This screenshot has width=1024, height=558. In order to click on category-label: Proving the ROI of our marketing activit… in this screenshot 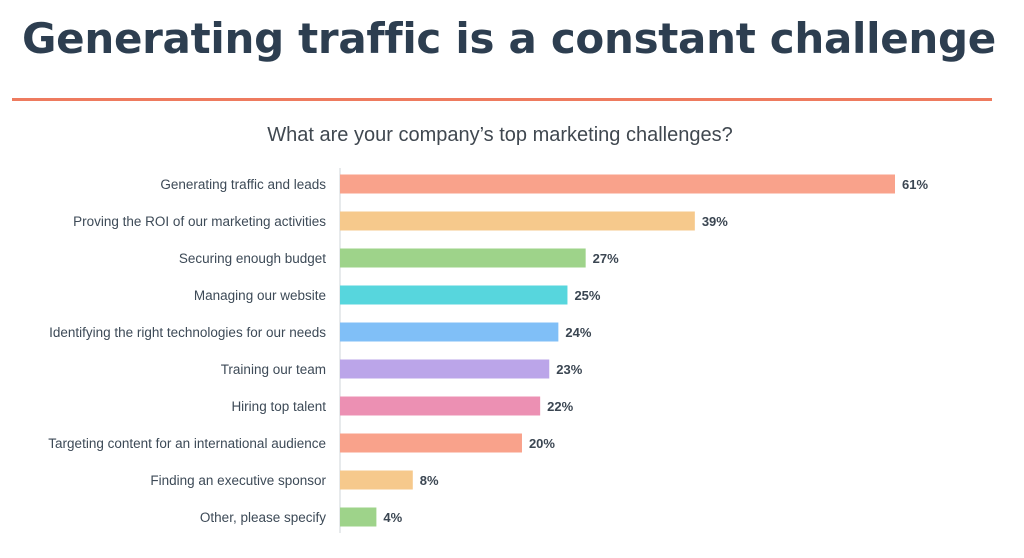, I will do `click(199, 221)`.